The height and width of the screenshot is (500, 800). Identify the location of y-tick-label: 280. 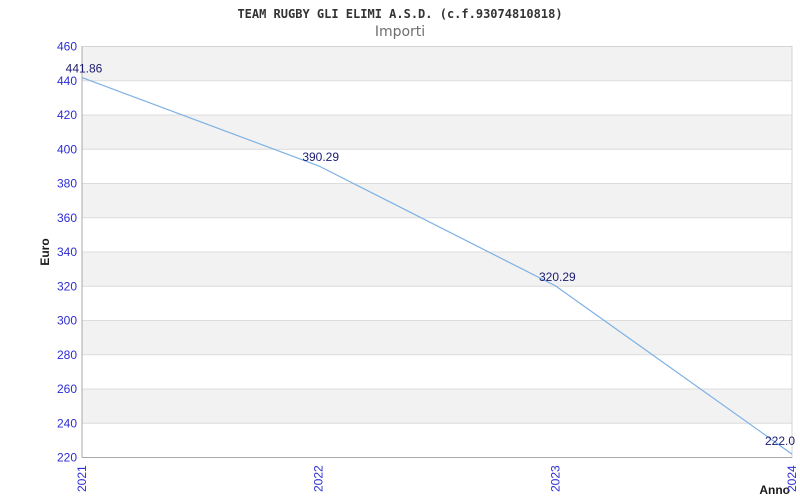
(67, 355).